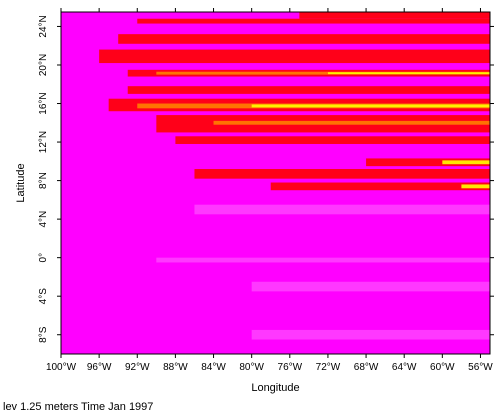 This screenshot has height=415, width=504. I want to click on x-tick-label: 96°W, so click(99, 367).